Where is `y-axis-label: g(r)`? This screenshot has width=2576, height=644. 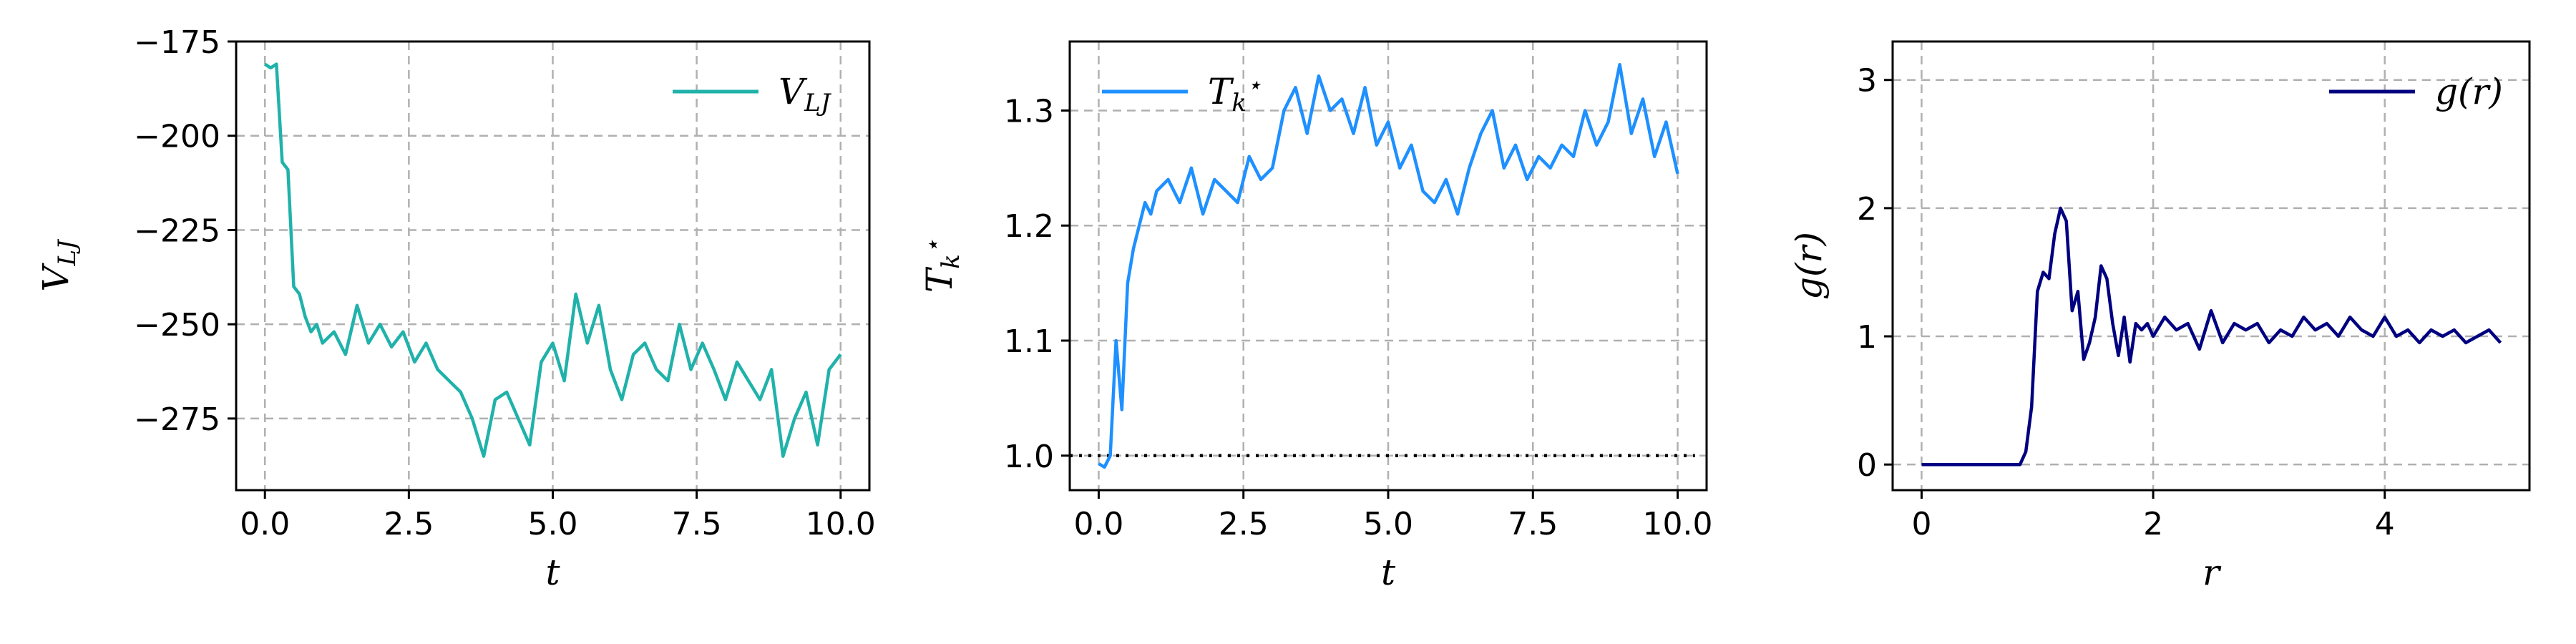
y-axis-label: g(r) is located at coordinates (1809, 266).